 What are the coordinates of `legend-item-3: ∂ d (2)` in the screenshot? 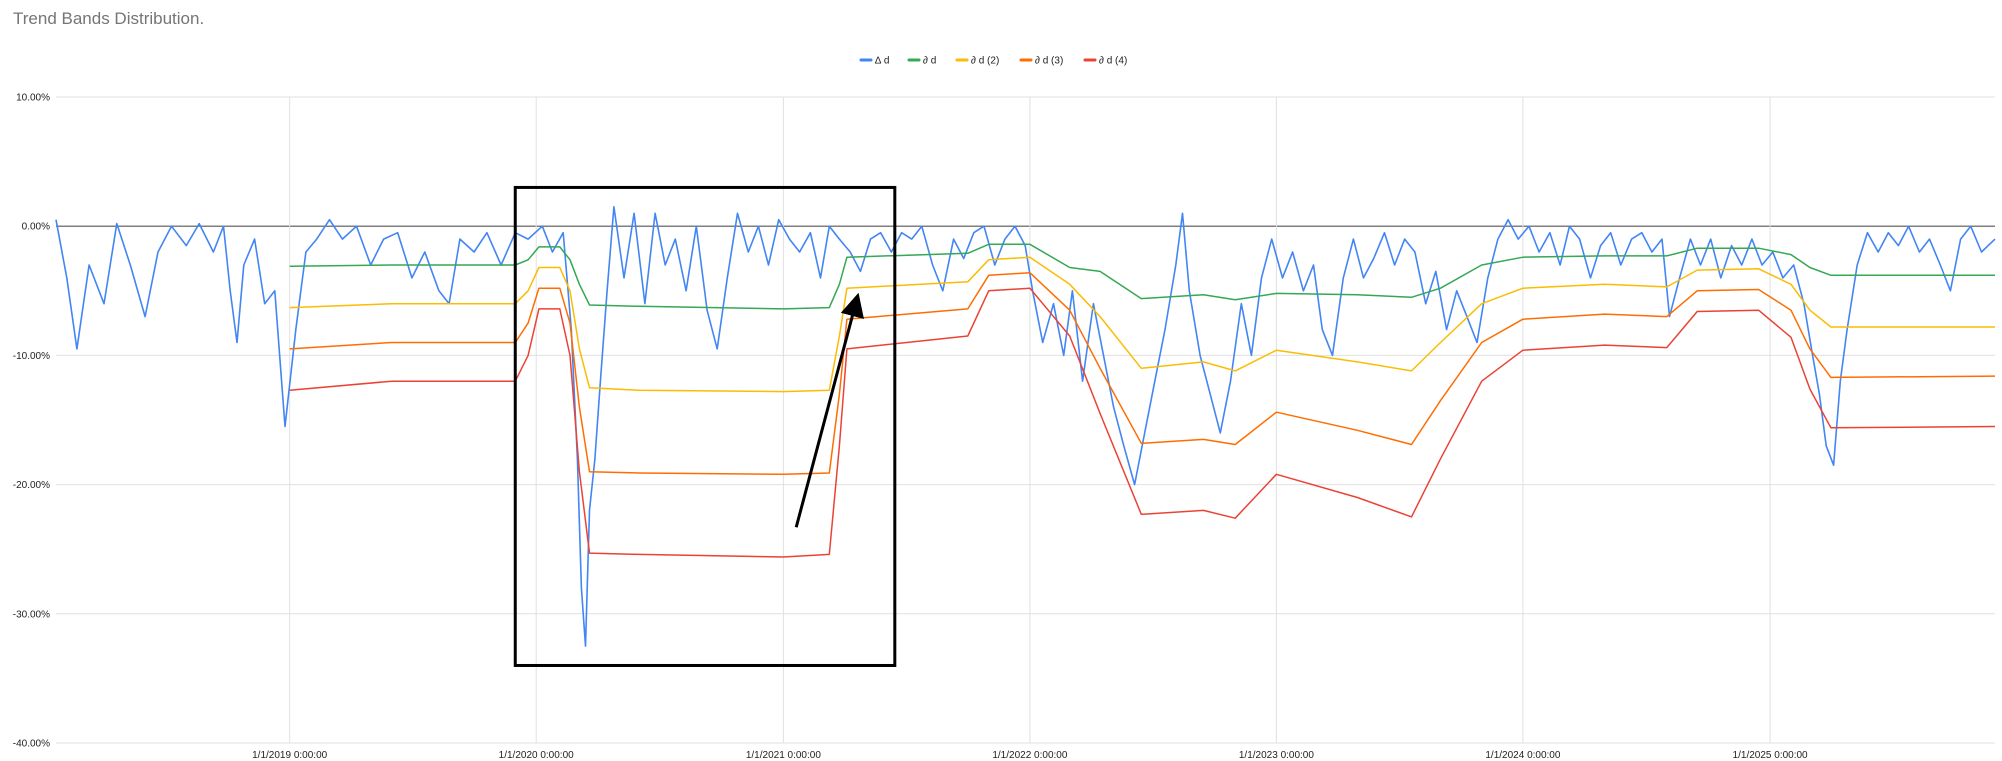 It's located at (977, 61).